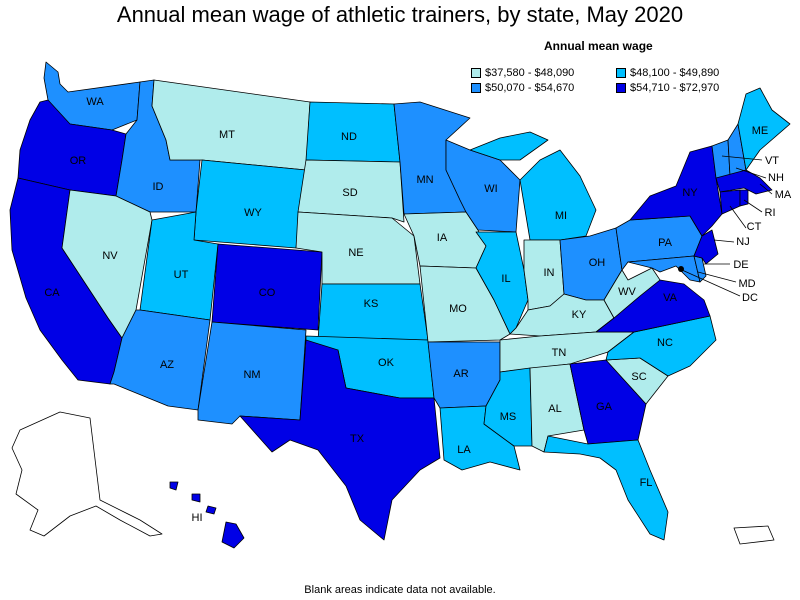 The width and height of the screenshot is (800, 600). I want to click on label-nm: NM, so click(251, 375).